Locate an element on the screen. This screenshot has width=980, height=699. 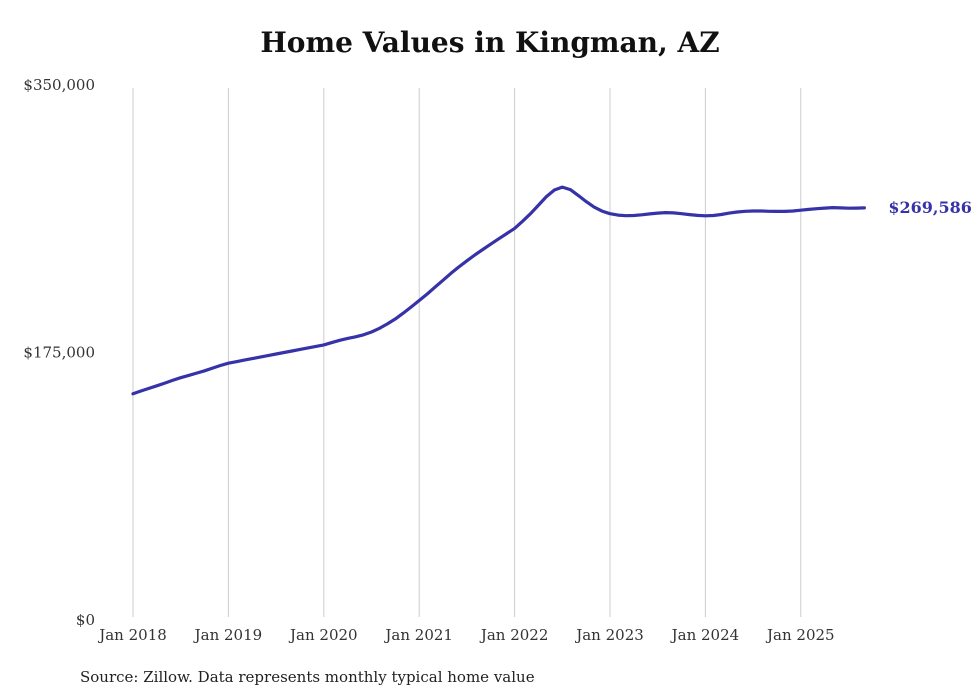
x-tick-label: Jan 2024 is located at coordinates (705, 635).